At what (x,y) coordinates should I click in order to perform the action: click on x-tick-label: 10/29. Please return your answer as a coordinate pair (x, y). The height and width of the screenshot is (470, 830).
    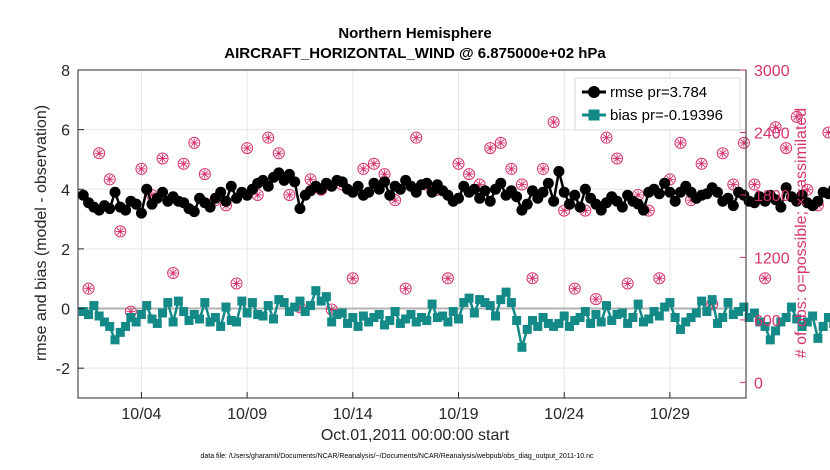
    Looking at the image, I should click on (670, 414).